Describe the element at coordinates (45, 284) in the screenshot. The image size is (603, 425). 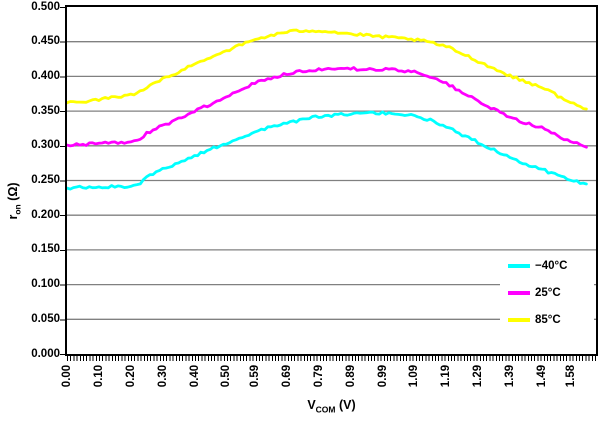
I see `y-tick-label: 0.100` at that location.